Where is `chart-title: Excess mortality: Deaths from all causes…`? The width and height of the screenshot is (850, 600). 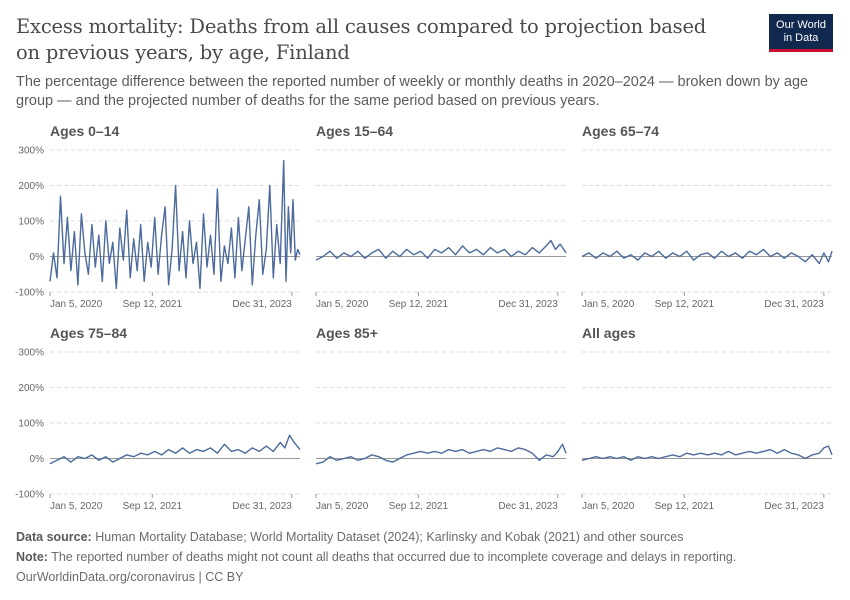
chart-title: Excess mortality: Deaths from all causes… is located at coordinates (361, 39).